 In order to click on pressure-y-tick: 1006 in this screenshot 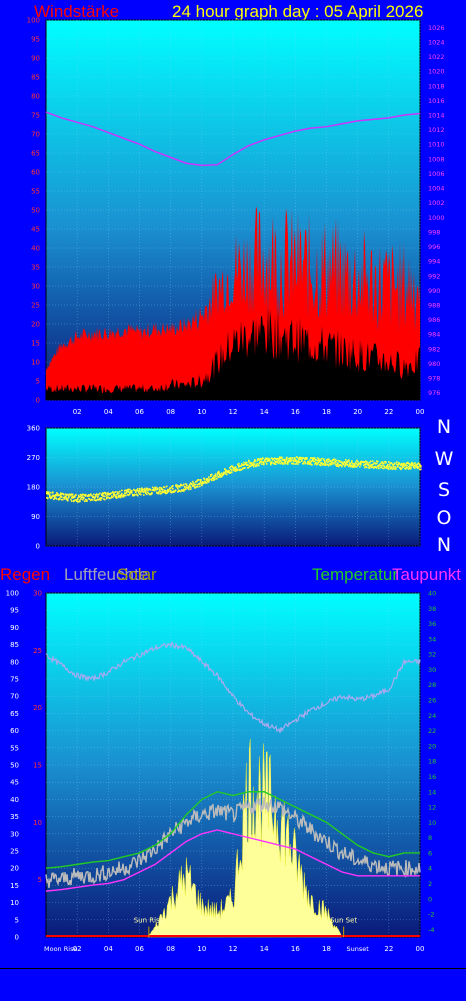, I will do `click(436, 174)`.